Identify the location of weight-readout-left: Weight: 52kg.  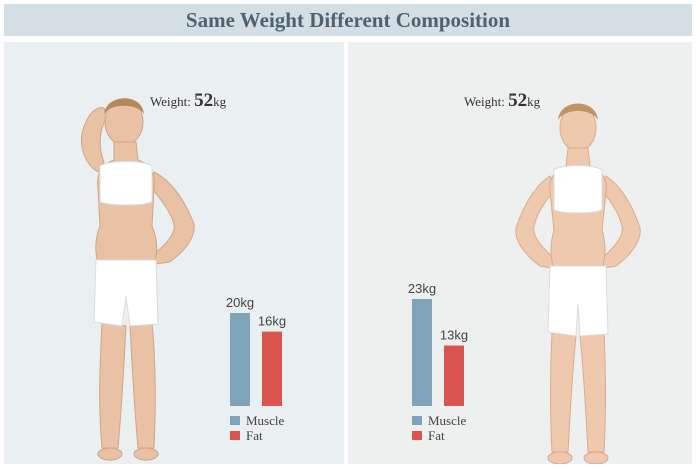
(188, 101).